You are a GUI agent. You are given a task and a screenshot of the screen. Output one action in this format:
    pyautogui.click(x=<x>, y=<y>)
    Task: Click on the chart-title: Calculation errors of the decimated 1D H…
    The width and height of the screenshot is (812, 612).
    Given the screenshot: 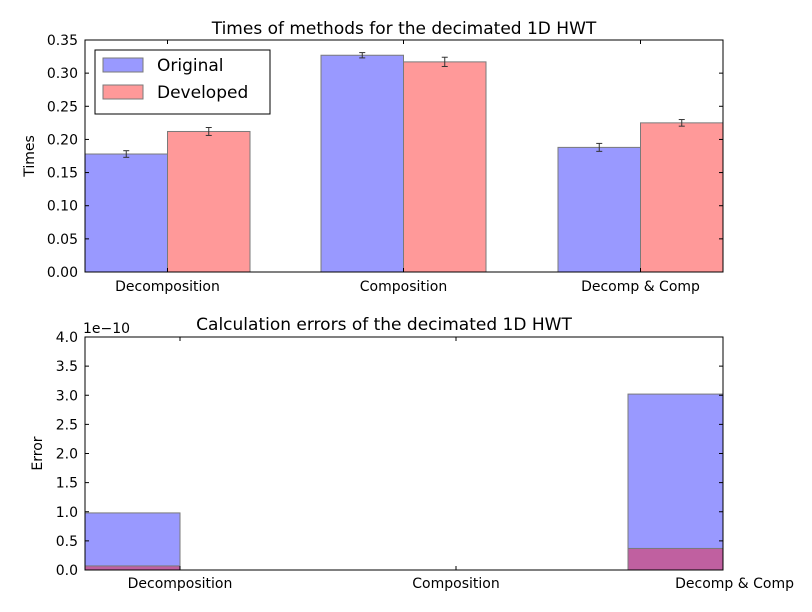 What is the action you would take?
    pyautogui.click(x=384, y=325)
    